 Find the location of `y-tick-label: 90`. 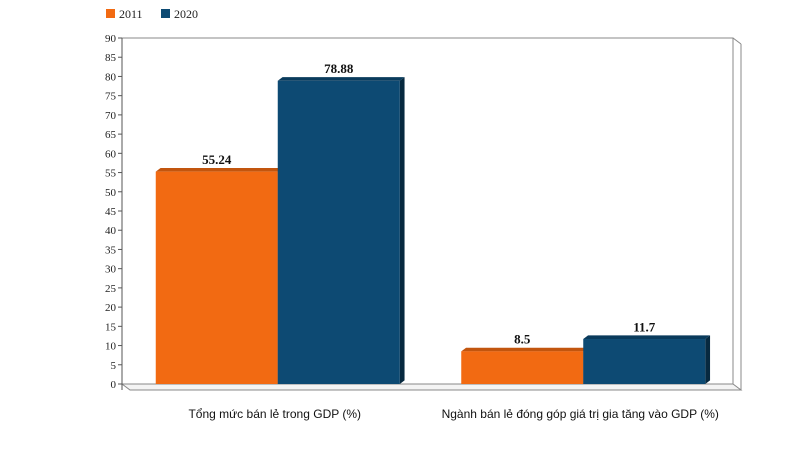

y-tick-label: 90 is located at coordinates (111, 39).